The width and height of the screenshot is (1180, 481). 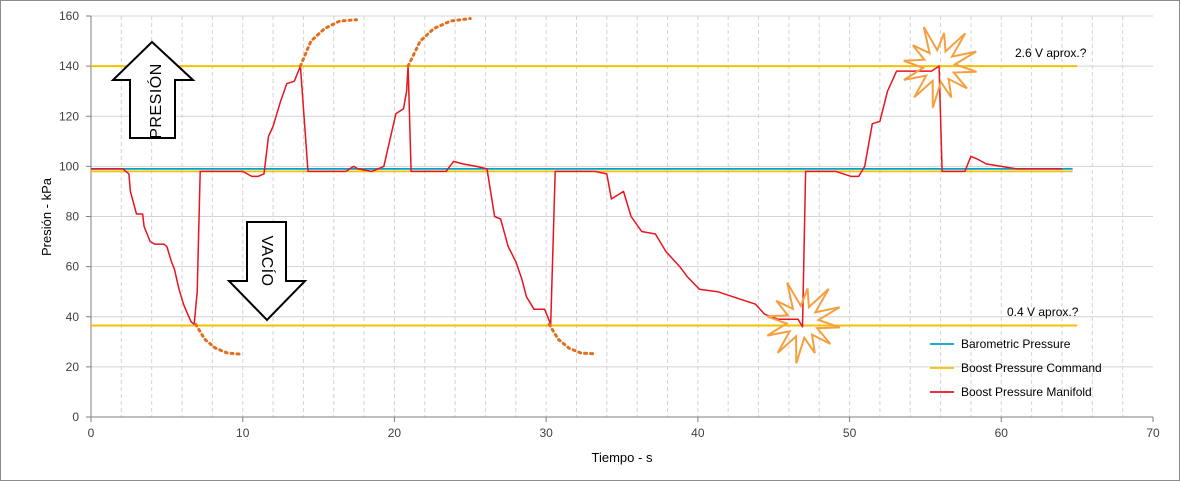 What do you see at coordinates (46, 216) in the screenshot?
I see `y-axis-label: Presión - kPa` at bounding box center [46, 216].